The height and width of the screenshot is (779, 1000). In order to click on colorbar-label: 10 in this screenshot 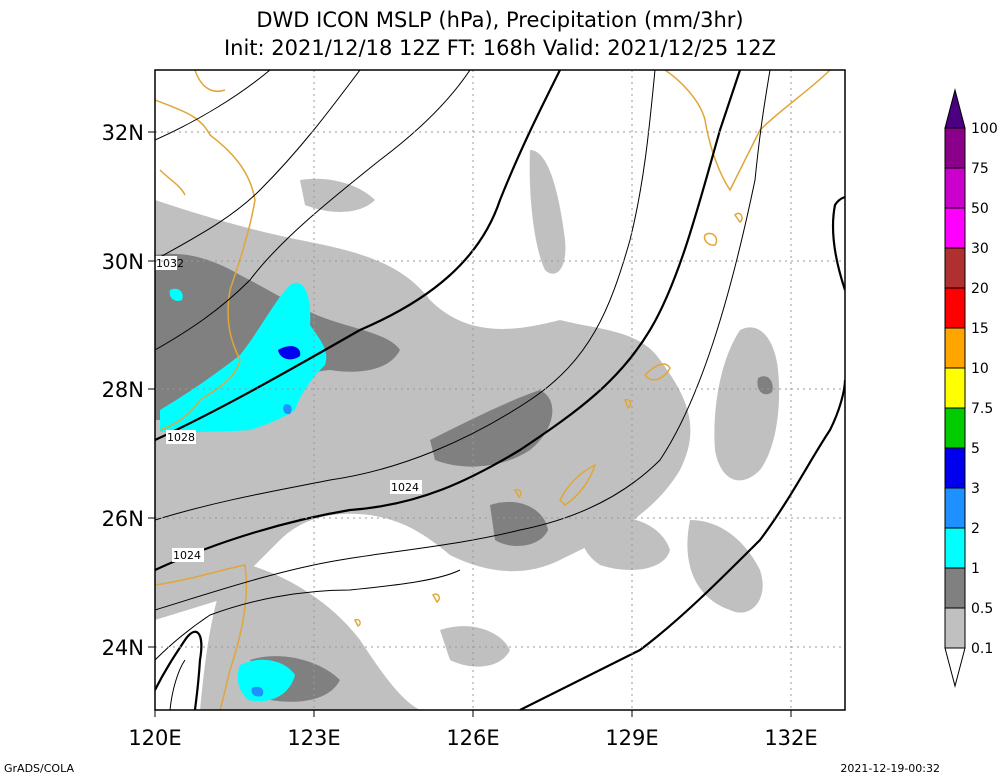, I will do `click(980, 369)`.